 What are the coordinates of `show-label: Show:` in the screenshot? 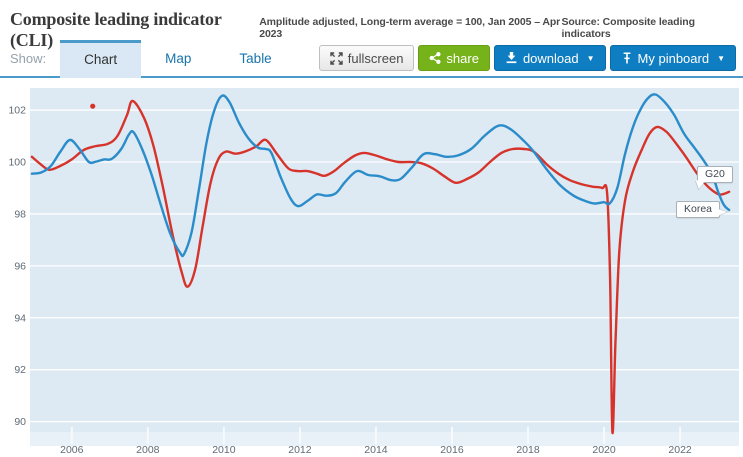 It's located at (28, 58).